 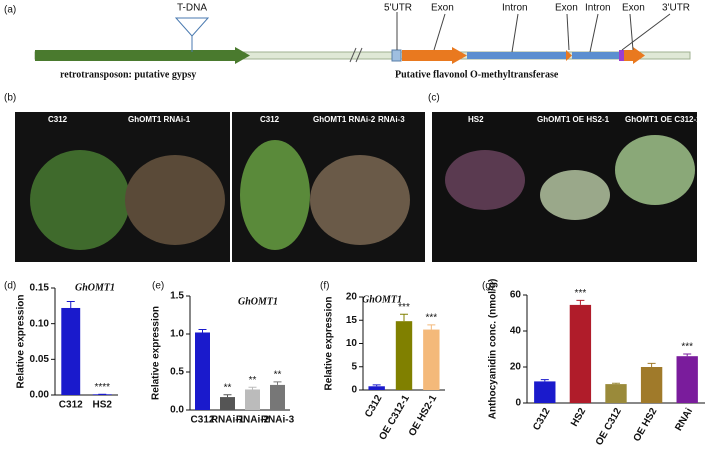 What do you see at coordinates (10, 98) in the screenshot?
I see `panel-label: (b)` at bounding box center [10, 98].